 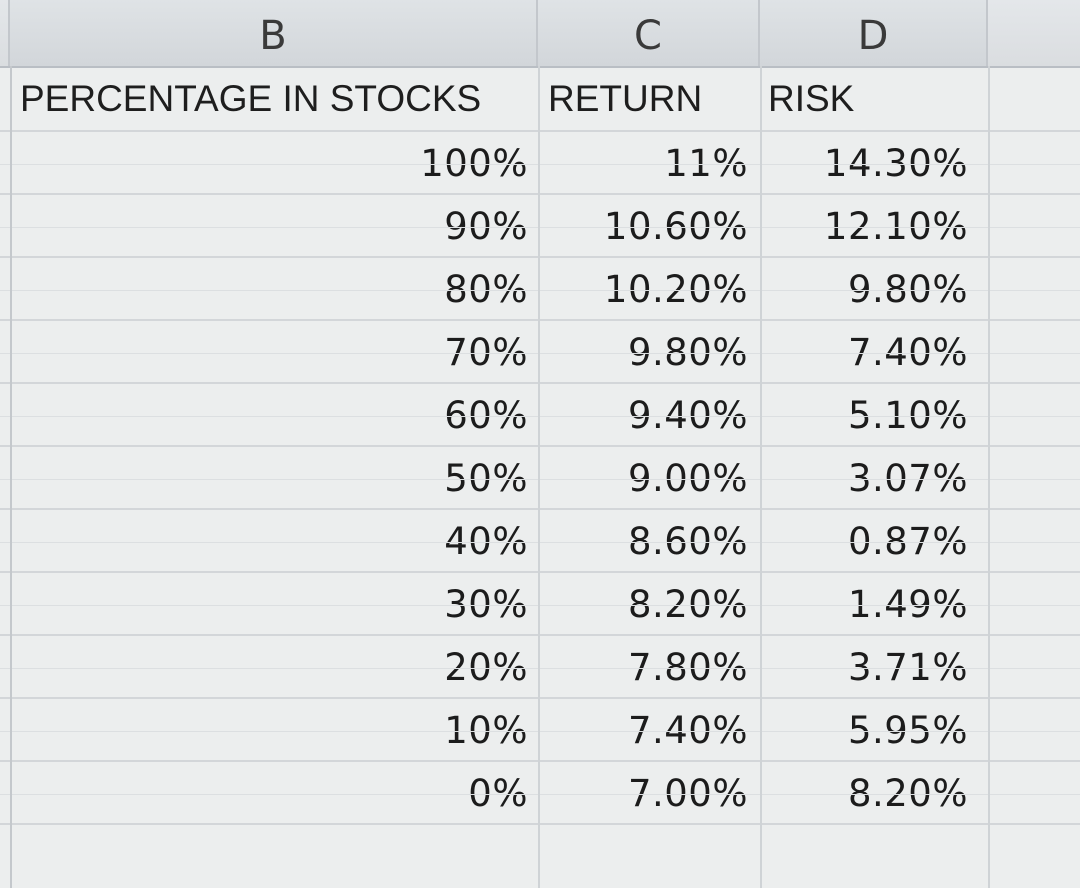 I want to click on cell-risk: 3.71%, so click(x=907, y=667).